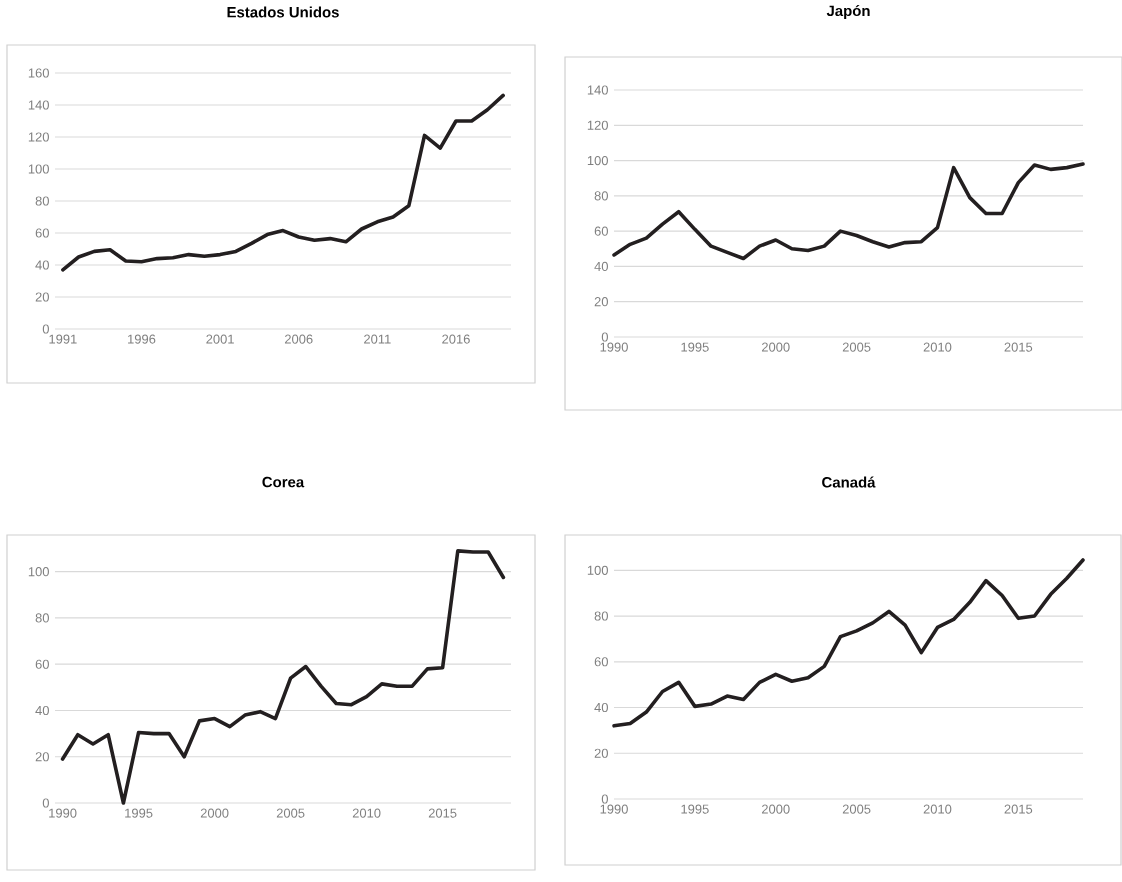 Image resolution: width=1122 pixels, height=882 pixels. What do you see at coordinates (456, 339) in the screenshot?
I see `x-tick-label: 2016` at bounding box center [456, 339].